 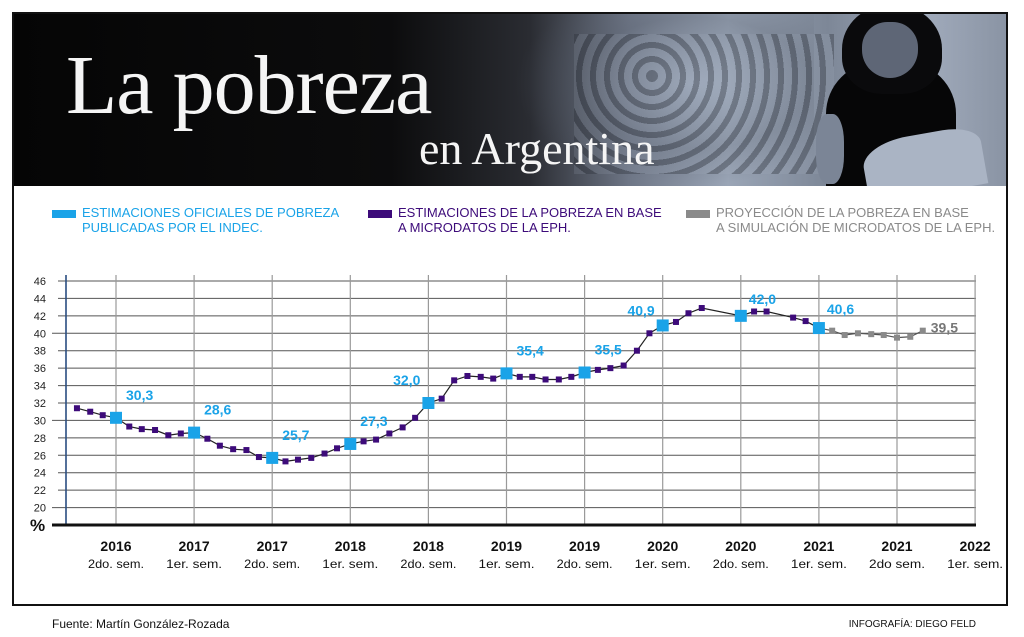 What do you see at coordinates (64, 214) in the screenshot?
I see `legend-swatch-indec` at bounding box center [64, 214].